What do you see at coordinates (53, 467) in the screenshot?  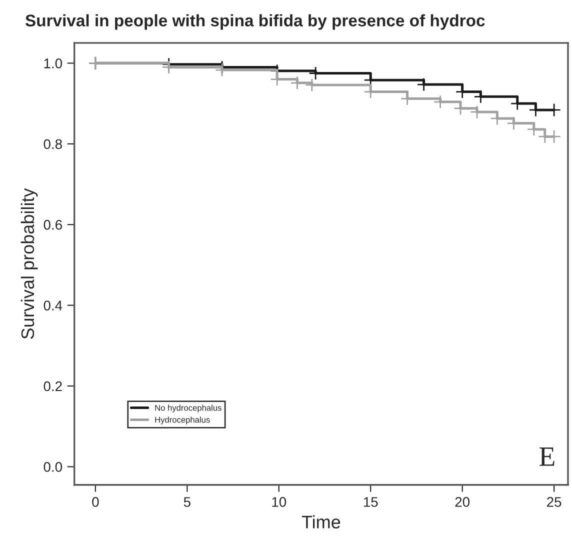 I see `y-tick-label: 0.0` at bounding box center [53, 467].